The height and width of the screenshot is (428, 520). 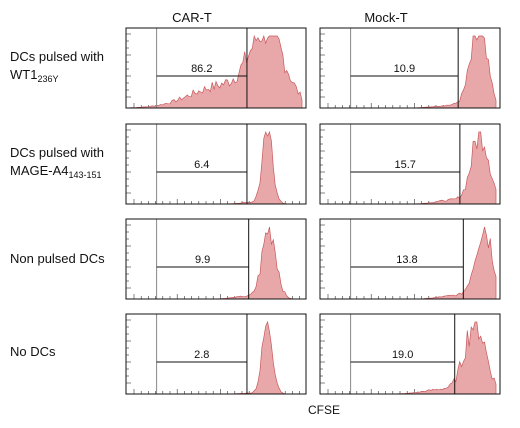 I want to click on row-label-1: DCs pulsed with WT1236Y, so click(x=57, y=68).